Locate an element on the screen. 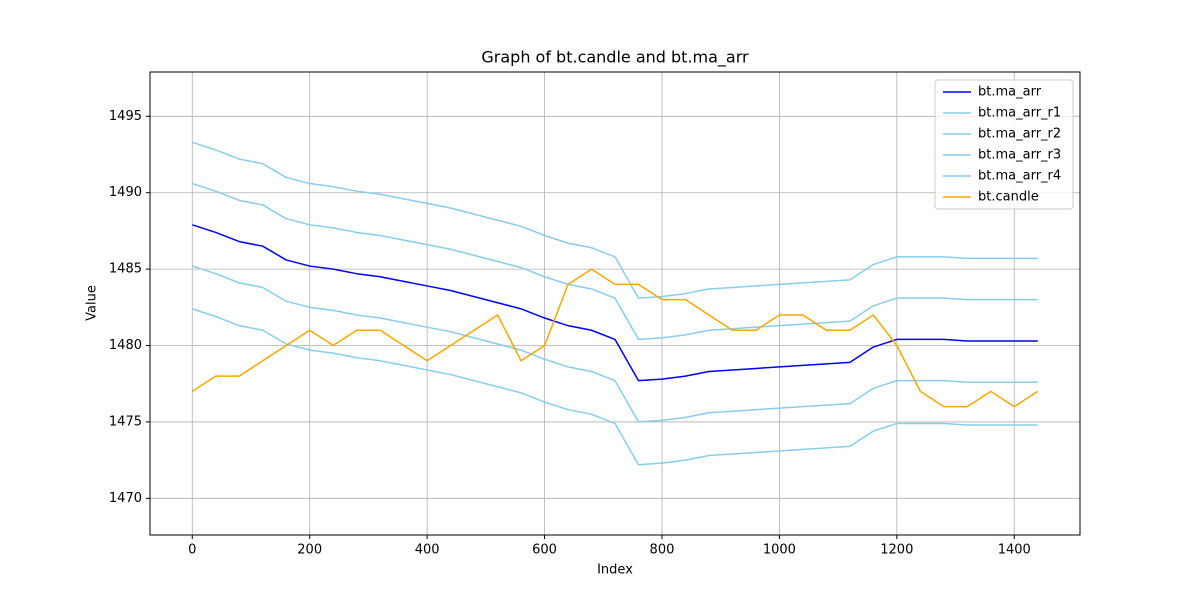 The image size is (1200, 600). x-axis-label: Index is located at coordinates (615, 570).